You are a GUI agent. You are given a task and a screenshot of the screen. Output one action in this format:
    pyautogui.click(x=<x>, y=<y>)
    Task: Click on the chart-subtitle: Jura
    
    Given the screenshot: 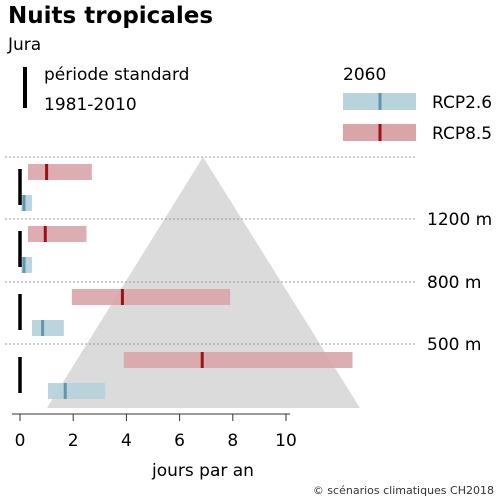 What is the action you would take?
    pyautogui.click(x=24, y=45)
    